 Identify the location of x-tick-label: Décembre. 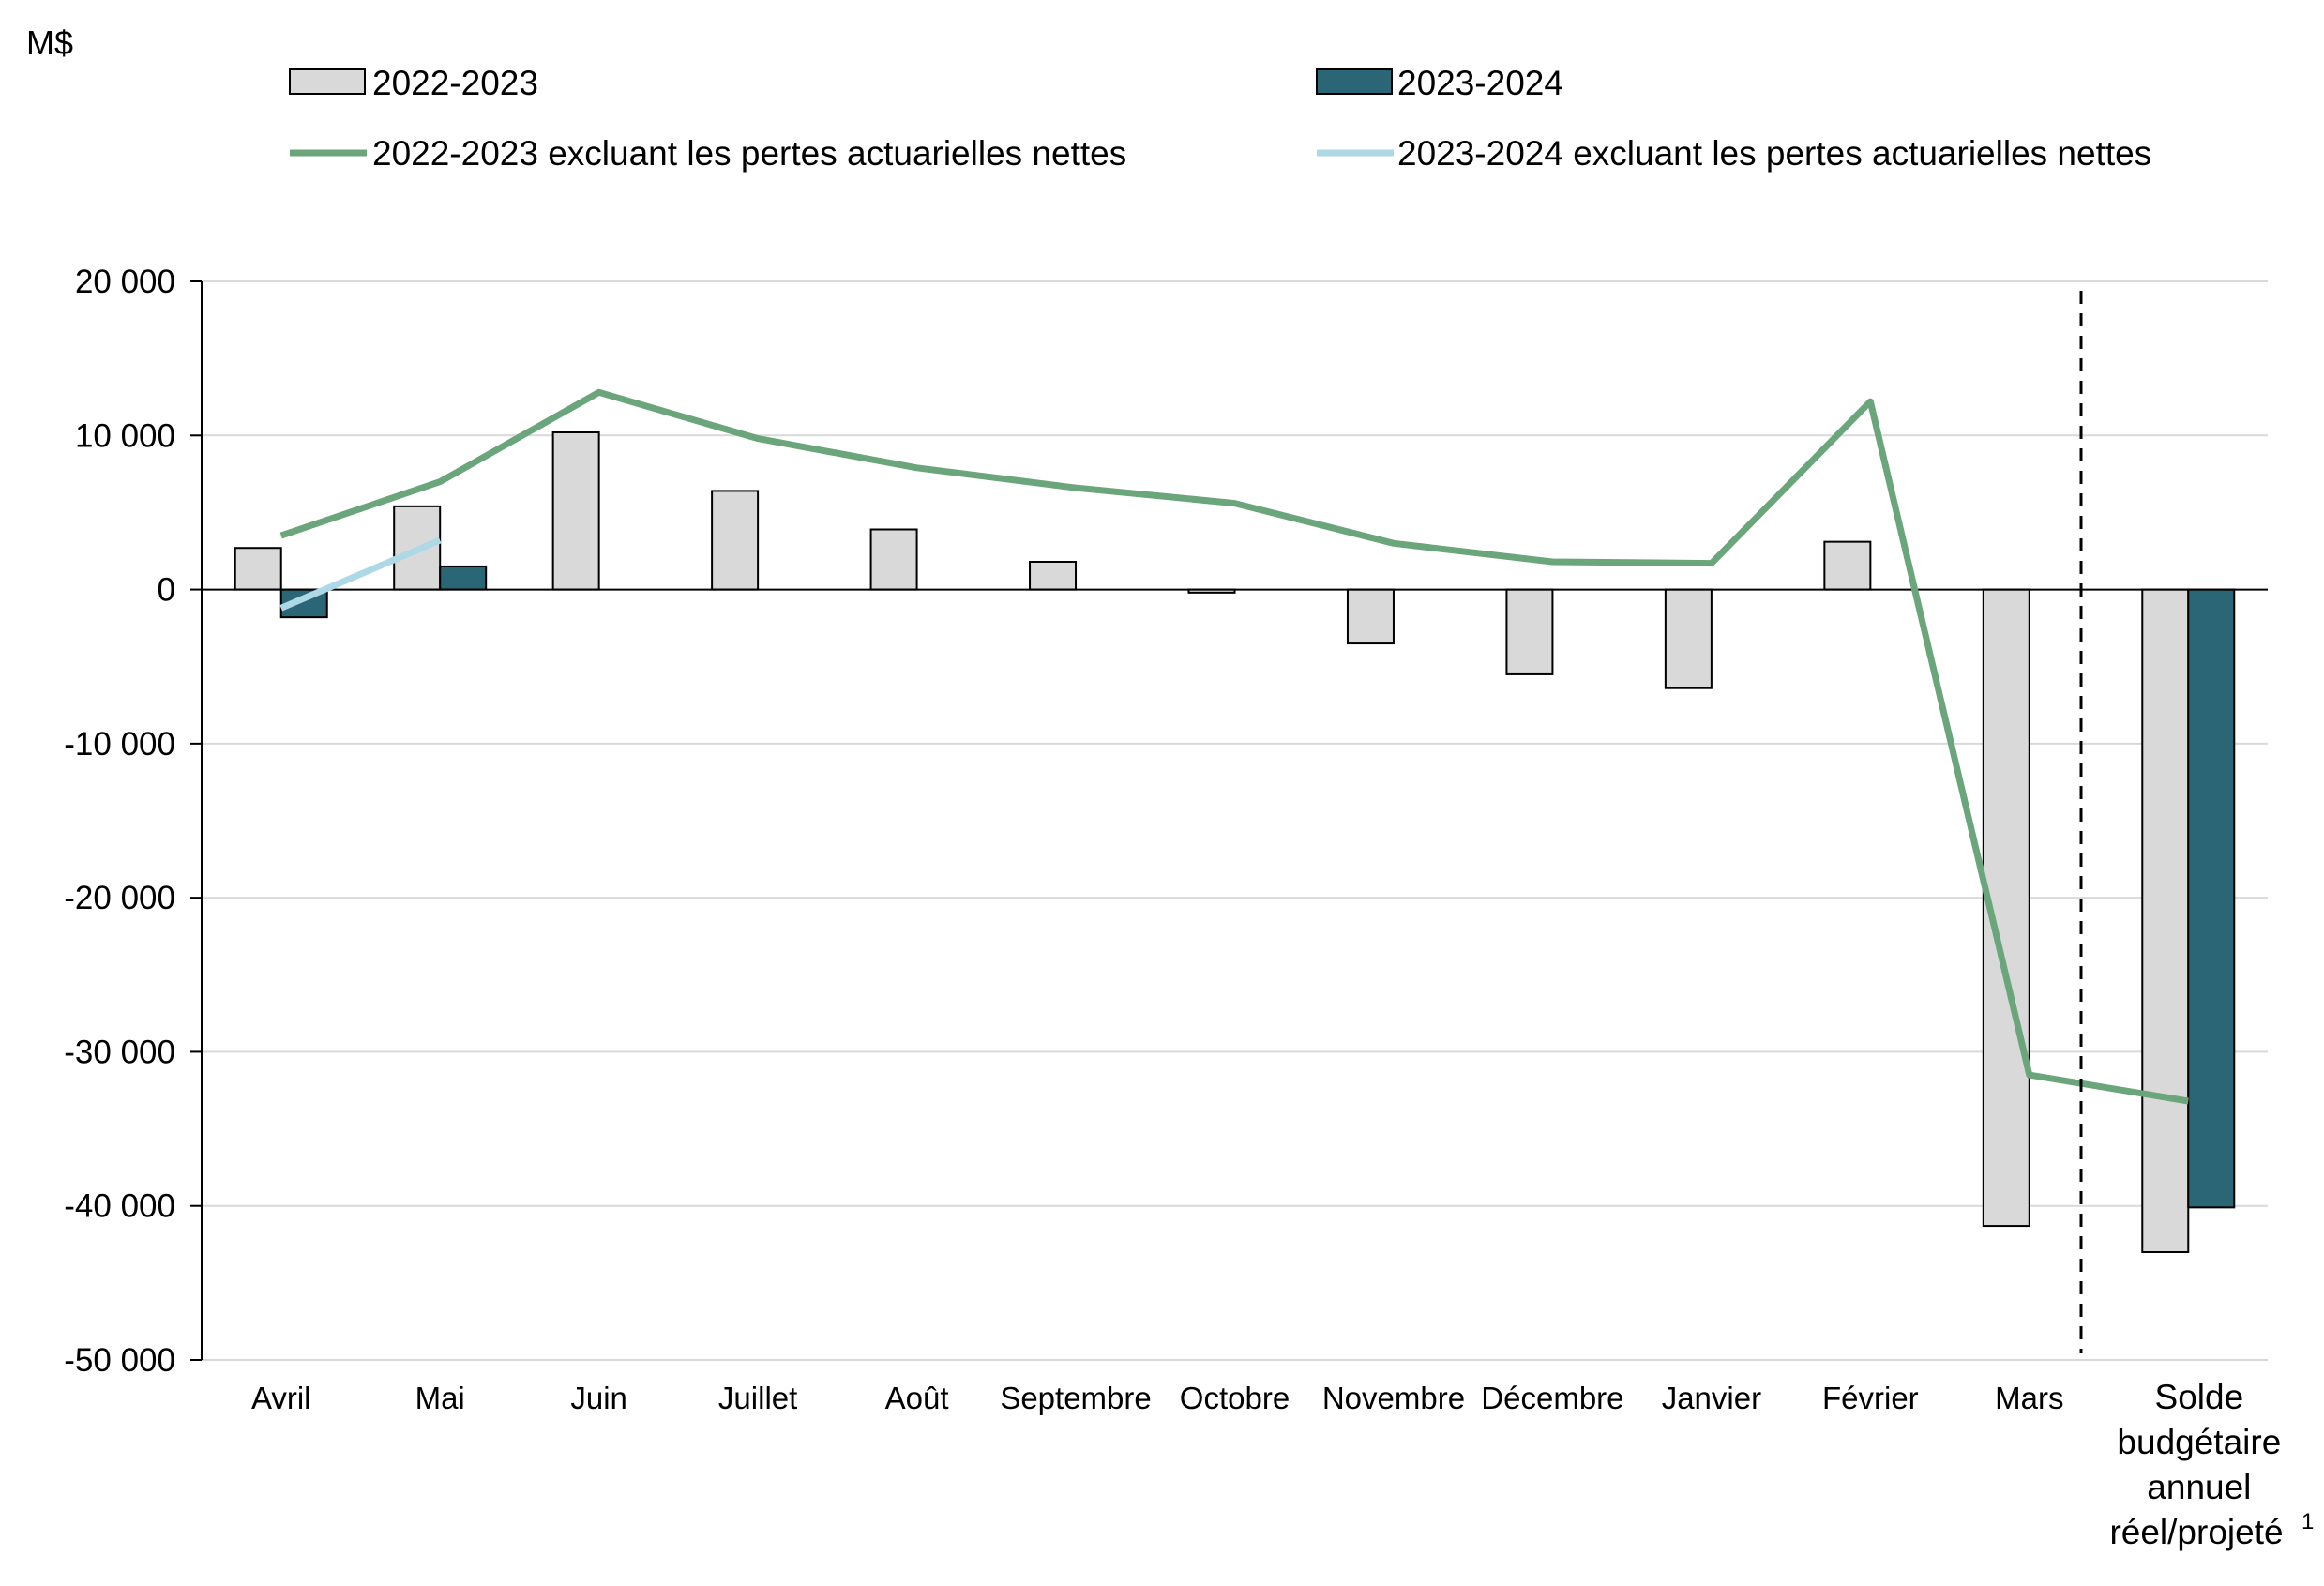
(1552, 1398).